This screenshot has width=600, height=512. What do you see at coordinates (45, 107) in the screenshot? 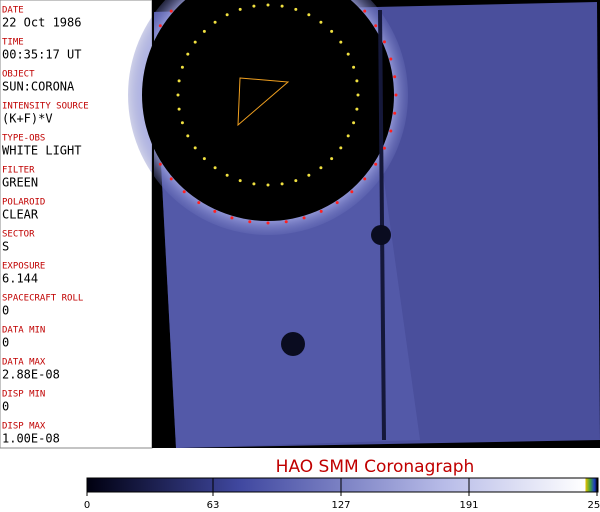
I see `field-label: INTENSITY SOURCE` at bounding box center [45, 107].